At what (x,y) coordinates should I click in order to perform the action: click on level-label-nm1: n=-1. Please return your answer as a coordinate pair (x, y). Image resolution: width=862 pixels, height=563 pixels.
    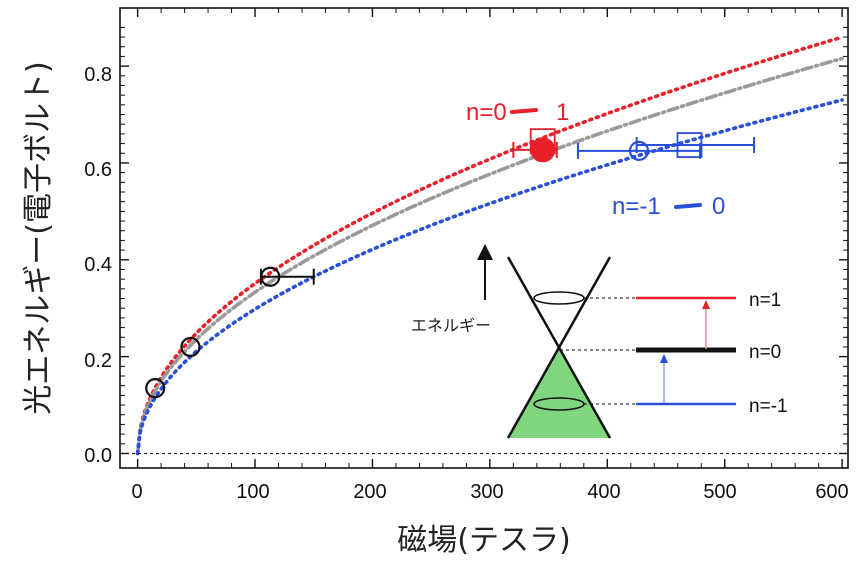
    Looking at the image, I should click on (768, 406).